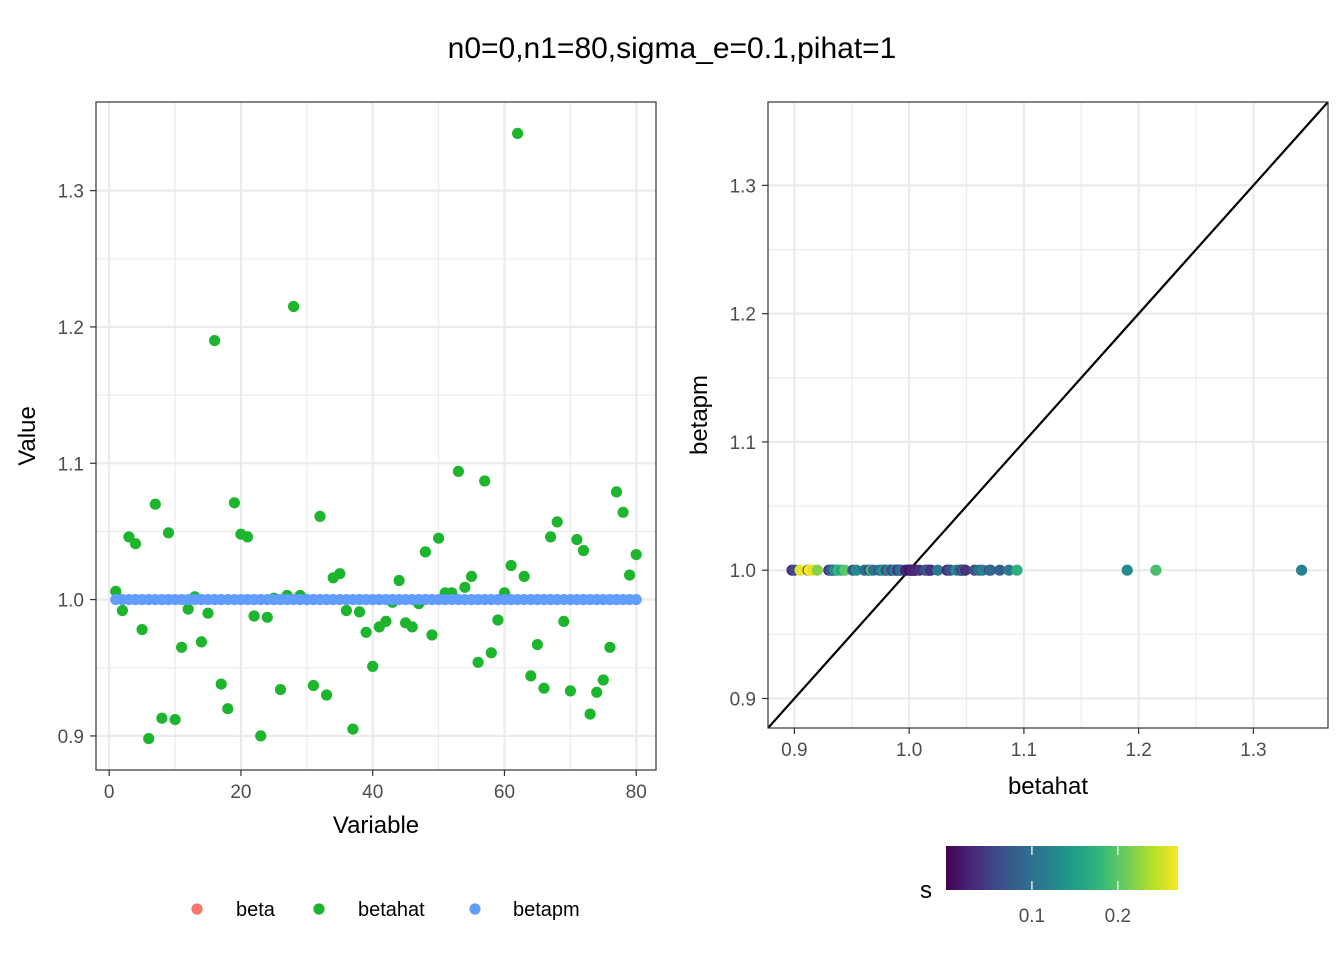 This screenshot has height=960, width=1344. I want to click on legend-key-betahat, so click(319, 909).